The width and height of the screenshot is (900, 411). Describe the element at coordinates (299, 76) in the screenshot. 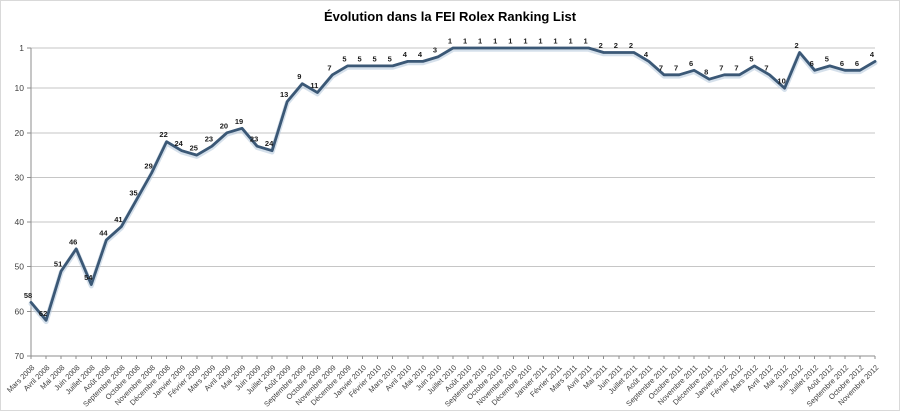

I see `data-label: 9` at that location.